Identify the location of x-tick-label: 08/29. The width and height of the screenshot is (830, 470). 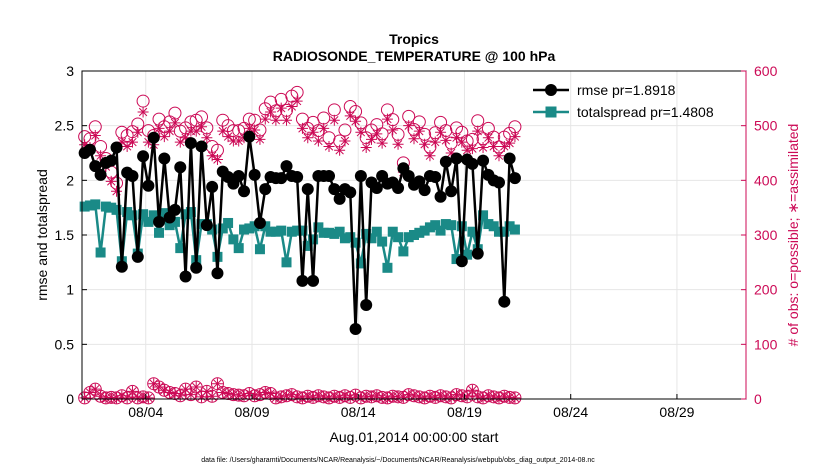
(676, 412).